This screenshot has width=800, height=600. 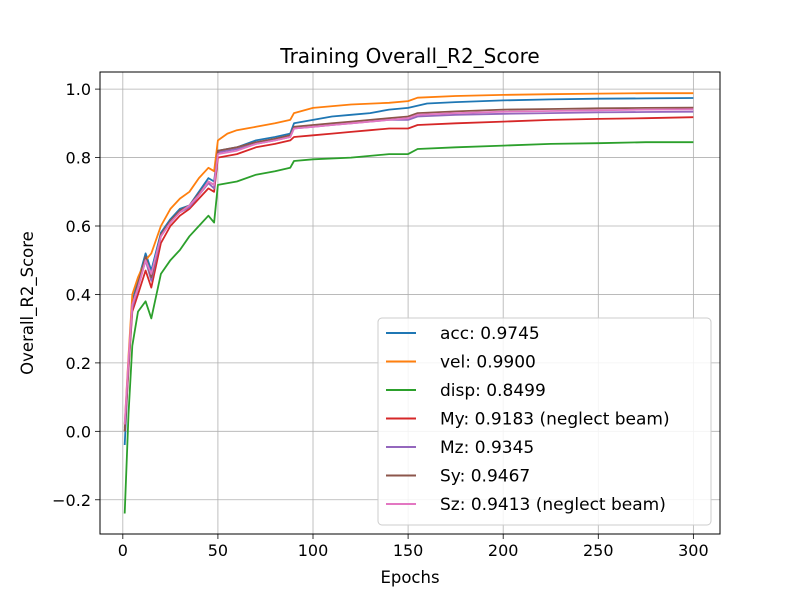 I want to click on legend-label: acc: 0.9745, so click(x=490, y=334).